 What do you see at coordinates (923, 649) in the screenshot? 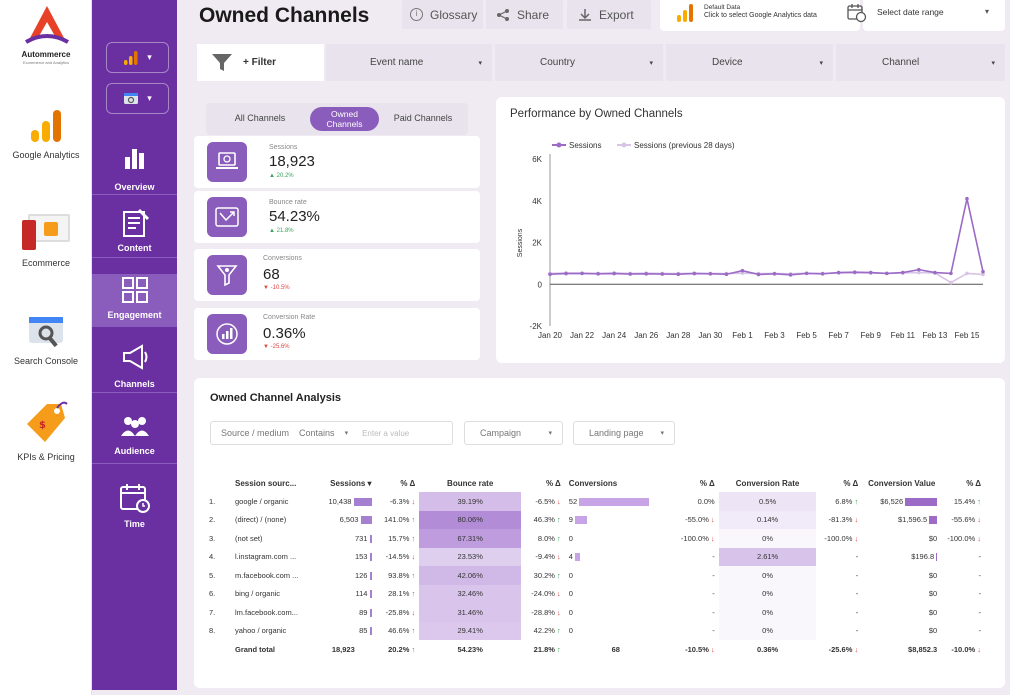
I see `total-conversion-value: $8,852.3` at bounding box center [923, 649].